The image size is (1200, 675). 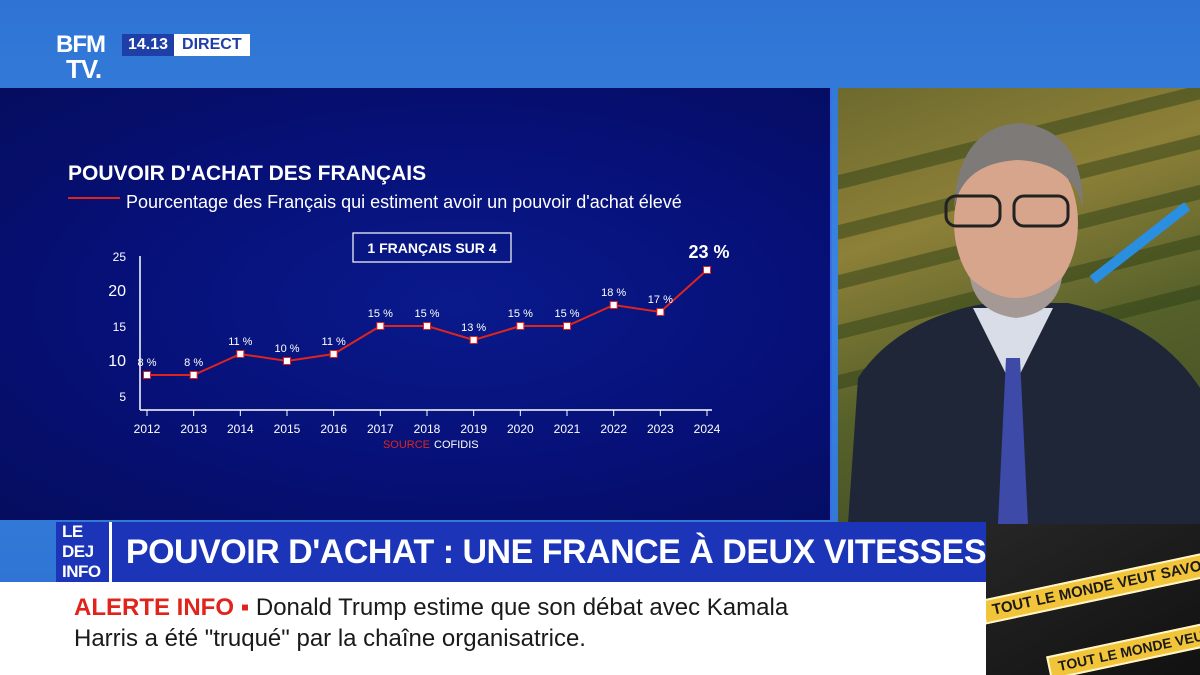 What do you see at coordinates (287, 429) in the screenshot?
I see `x-tick-label: 2015` at bounding box center [287, 429].